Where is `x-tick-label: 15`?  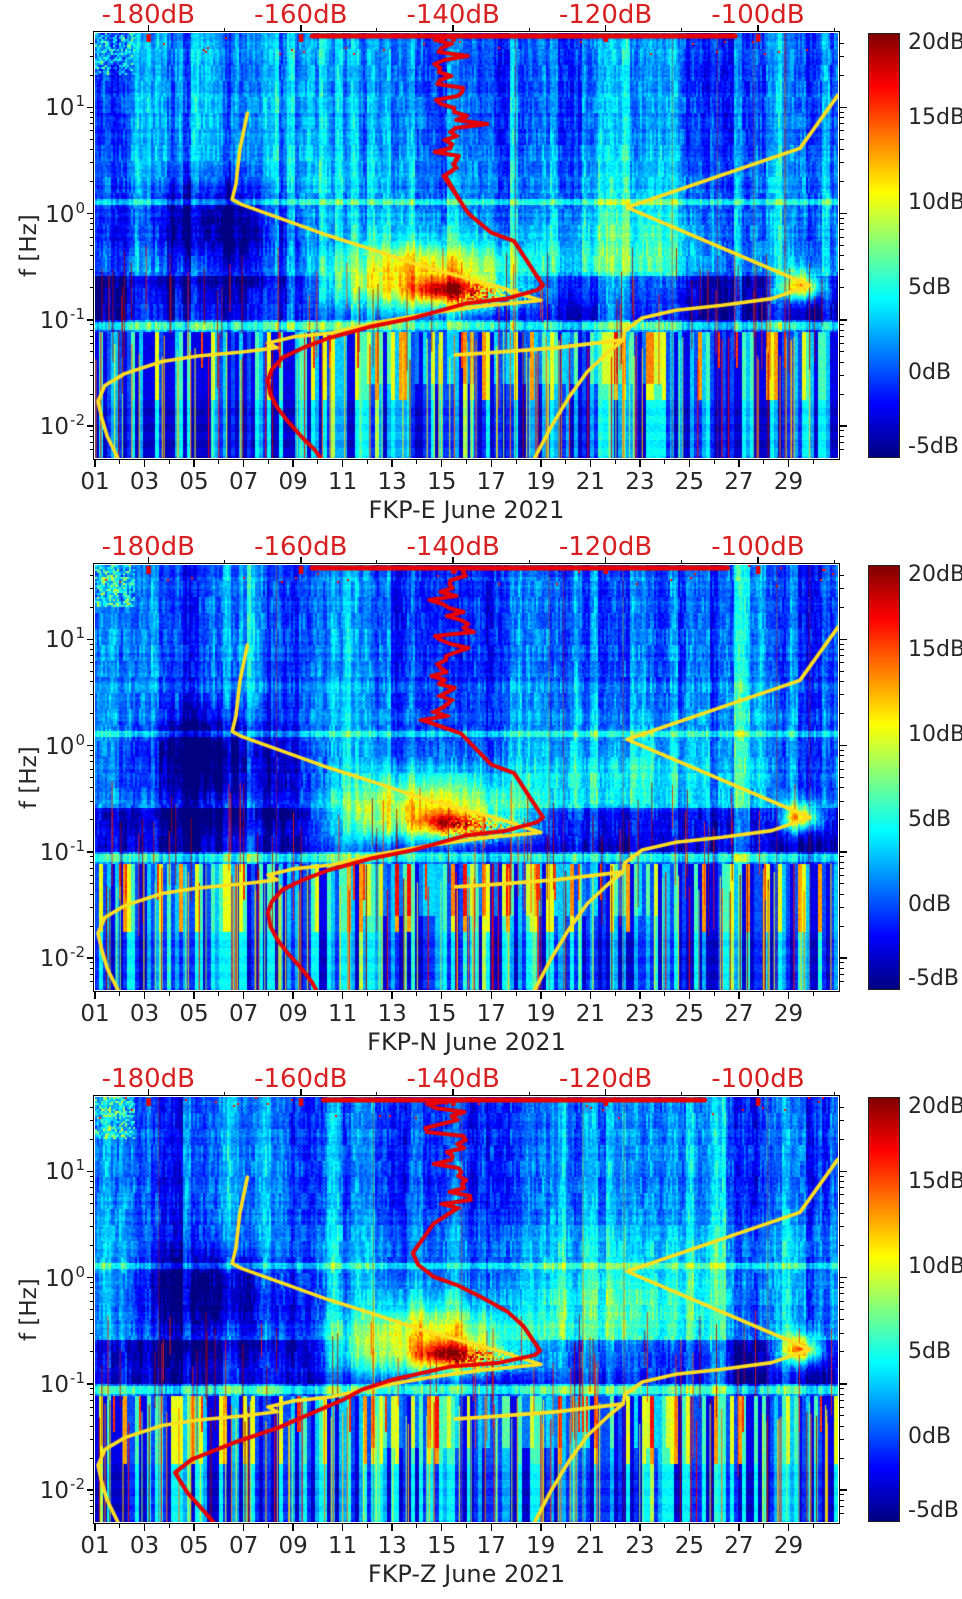
x-tick-label: 15 is located at coordinates (442, 1546).